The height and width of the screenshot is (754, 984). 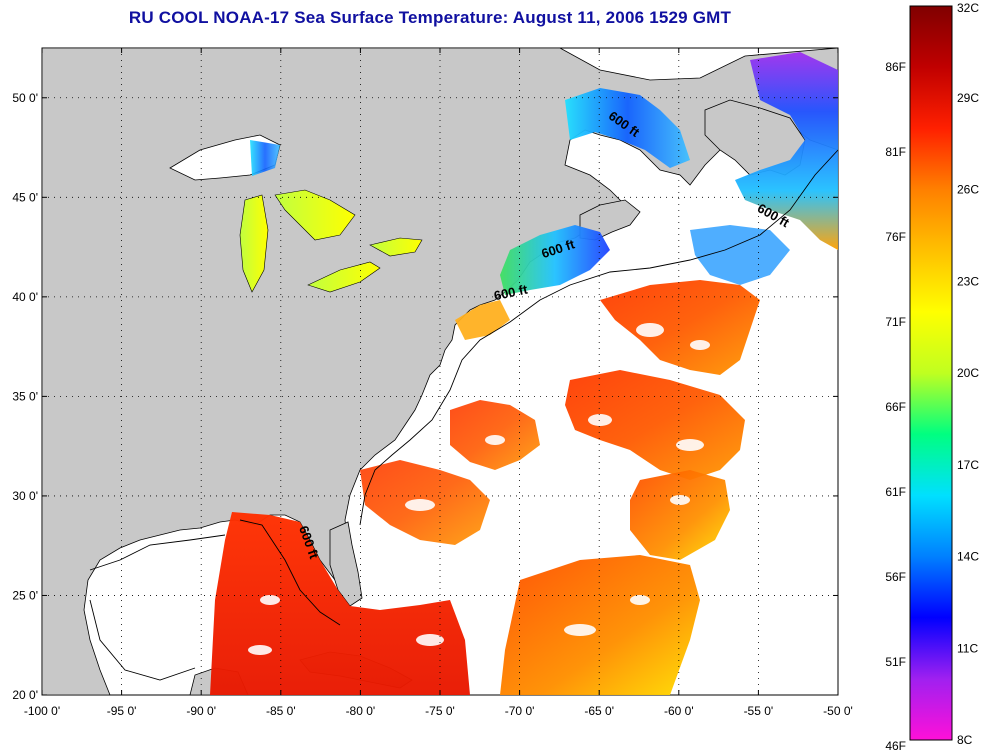 I want to click on lon-tick-label: -95 0', so click(x=122, y=711).